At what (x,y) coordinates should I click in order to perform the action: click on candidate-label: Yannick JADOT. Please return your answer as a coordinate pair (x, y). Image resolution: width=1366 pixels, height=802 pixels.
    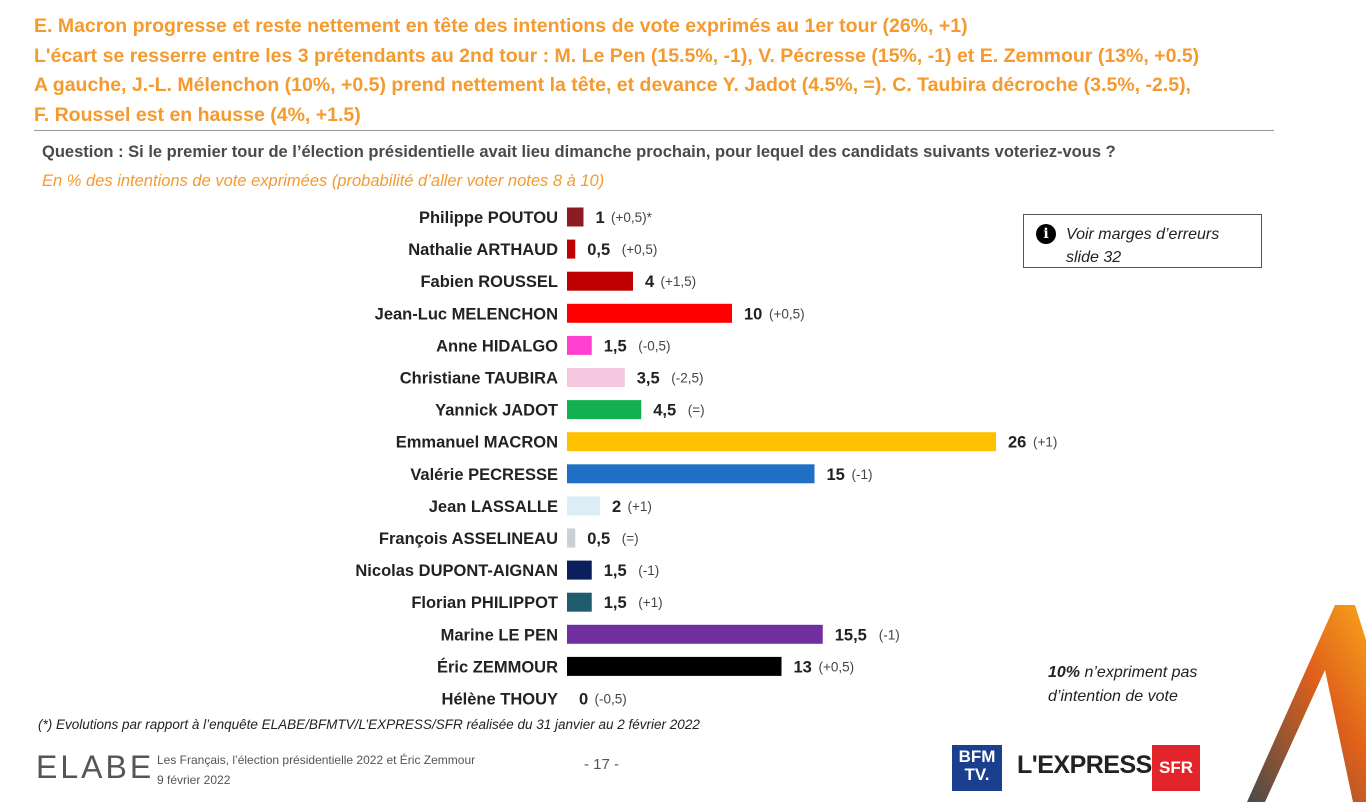
    Looking at the image, I should click on (496, 411).